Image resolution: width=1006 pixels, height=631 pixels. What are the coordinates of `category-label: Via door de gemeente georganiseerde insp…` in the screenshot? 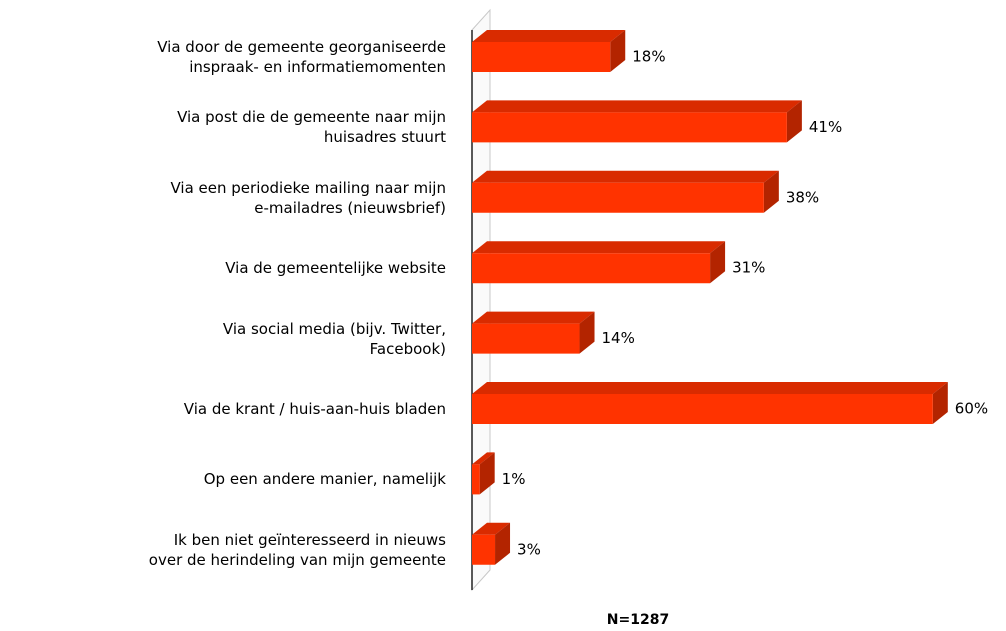 It's located at (301, 57).